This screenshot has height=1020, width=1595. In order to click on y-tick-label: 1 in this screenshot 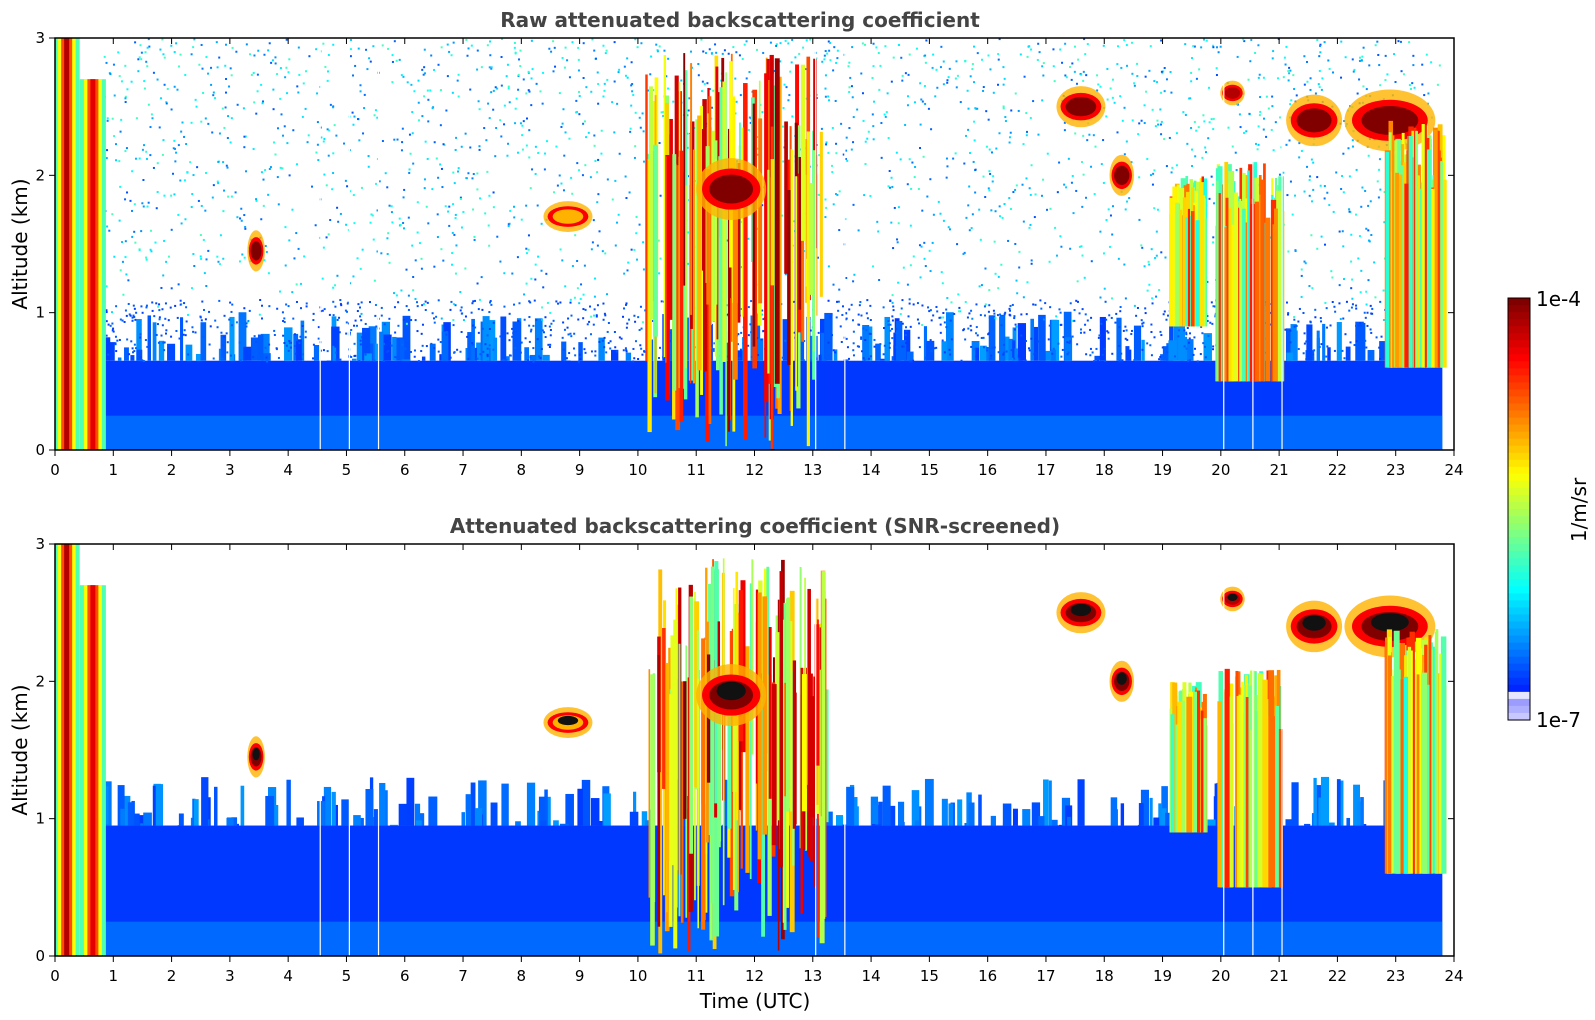, I will do `click(40, 313)`.